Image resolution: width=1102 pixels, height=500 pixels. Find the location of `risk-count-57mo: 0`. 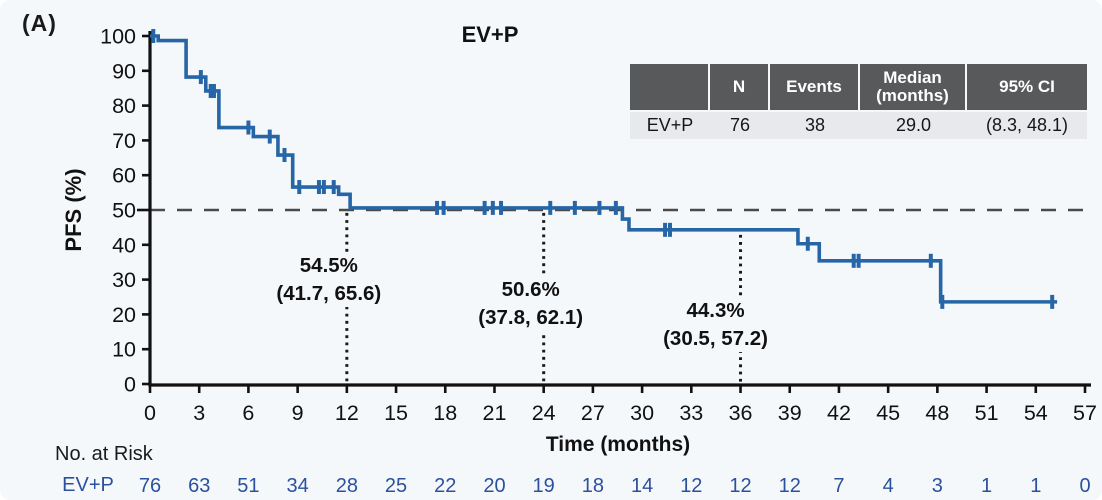

risk-count-57mo: 0 is located at coordinates (1084, 486).